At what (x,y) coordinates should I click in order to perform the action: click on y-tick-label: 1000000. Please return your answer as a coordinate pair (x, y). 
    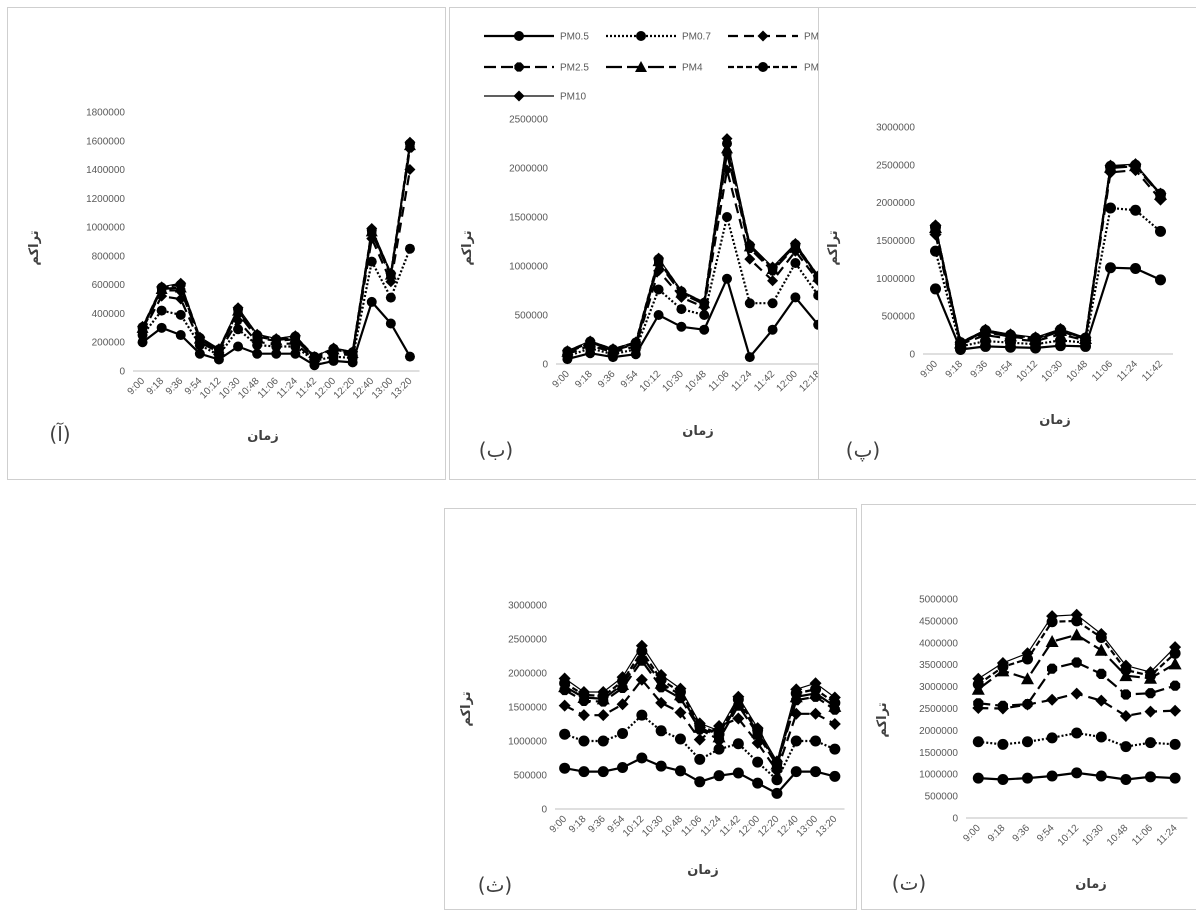
    Looking at the image, I should click on (528, 267).